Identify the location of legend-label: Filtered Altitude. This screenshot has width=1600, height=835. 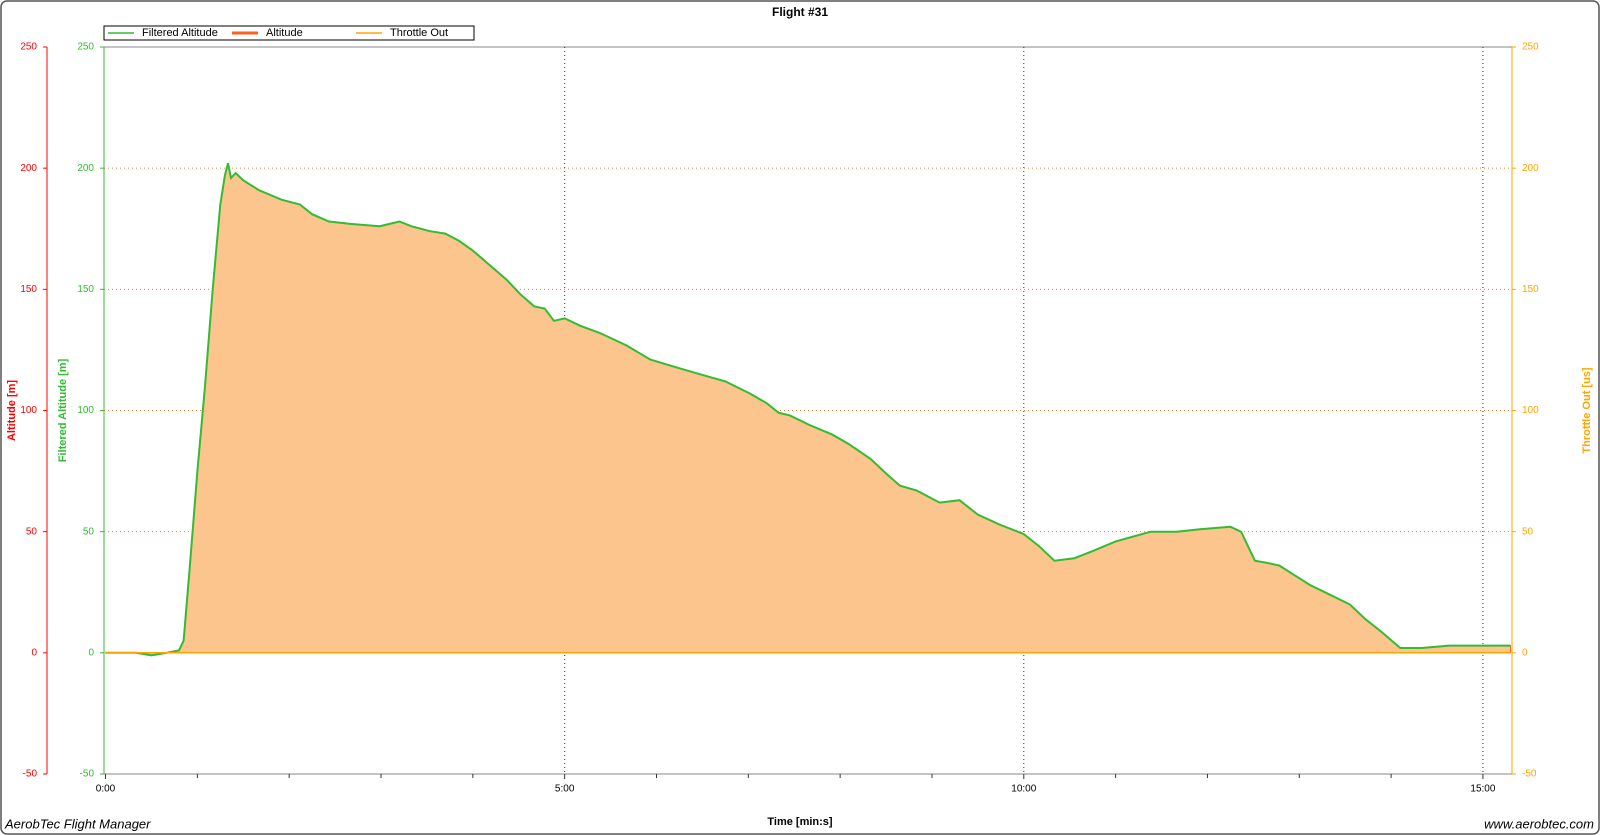
(180, 33).